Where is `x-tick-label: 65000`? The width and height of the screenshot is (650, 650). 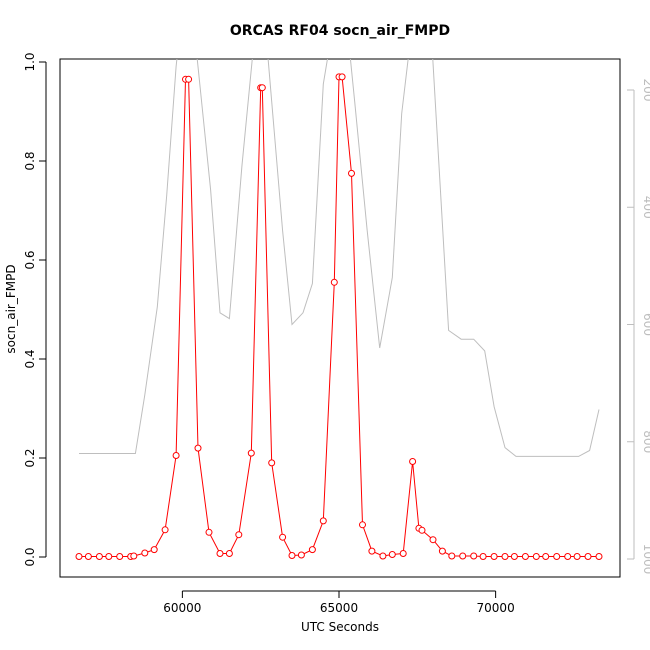
x-tick-label: 65000 is located at coordinates (339, 608).